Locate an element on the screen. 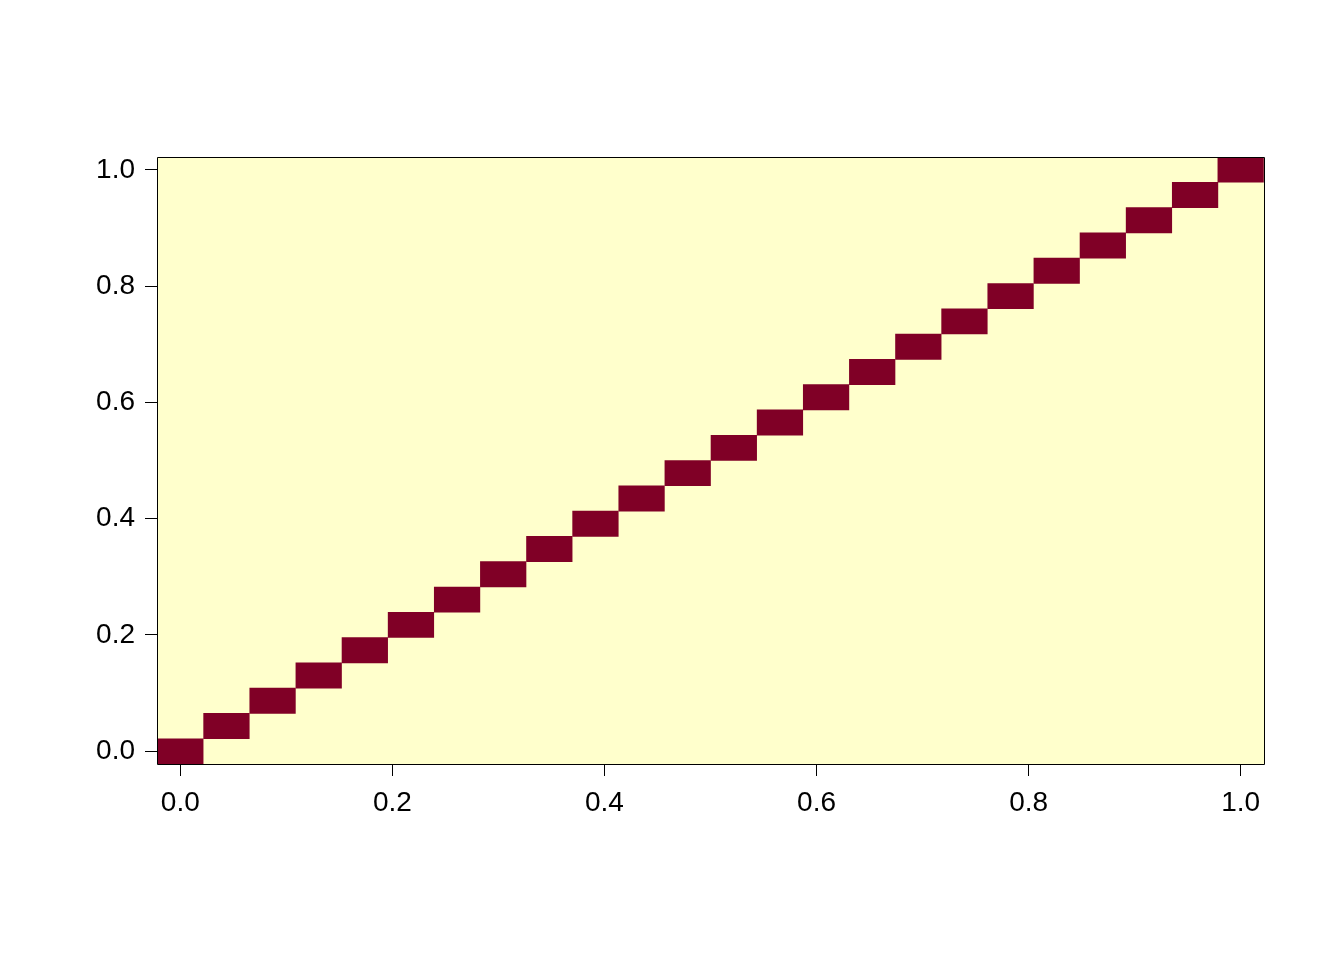  x-tick-label: 0.2 is located at coordinates (392, 801).